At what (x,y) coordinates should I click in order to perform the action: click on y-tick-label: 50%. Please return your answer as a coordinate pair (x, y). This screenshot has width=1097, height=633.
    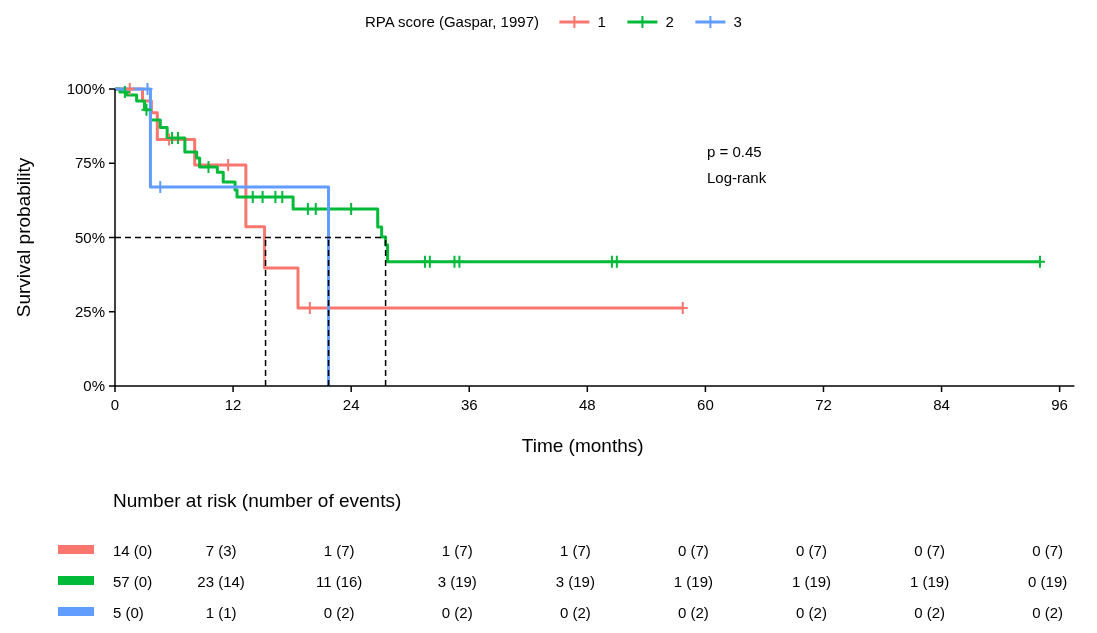
    Looking at the image, I should click on (89, 237).